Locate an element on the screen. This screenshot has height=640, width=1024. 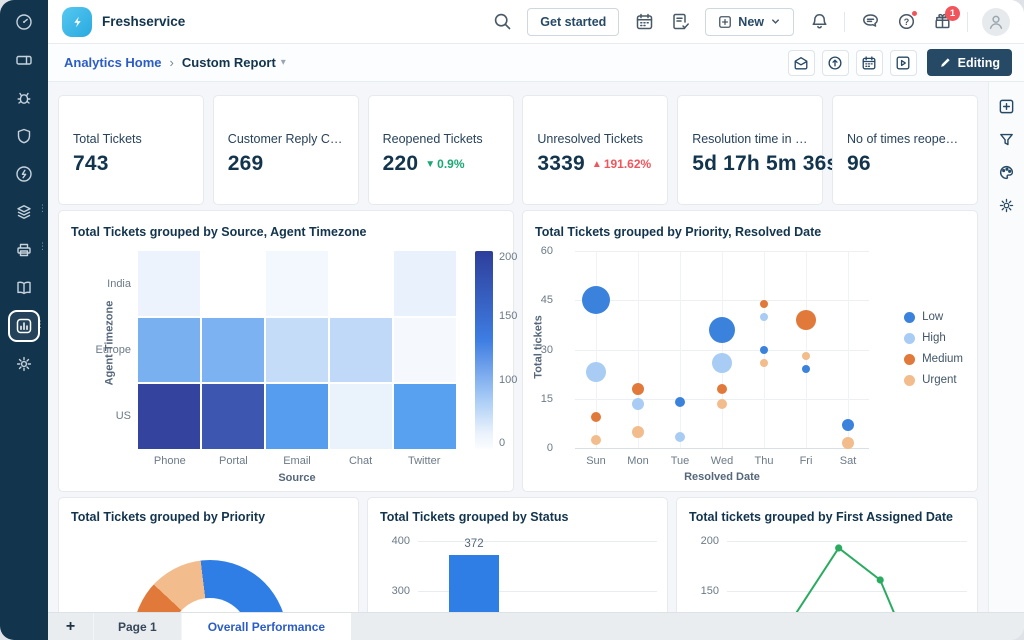
kpi-card: Total Tickets 743 is located at coordinates (131, 150).